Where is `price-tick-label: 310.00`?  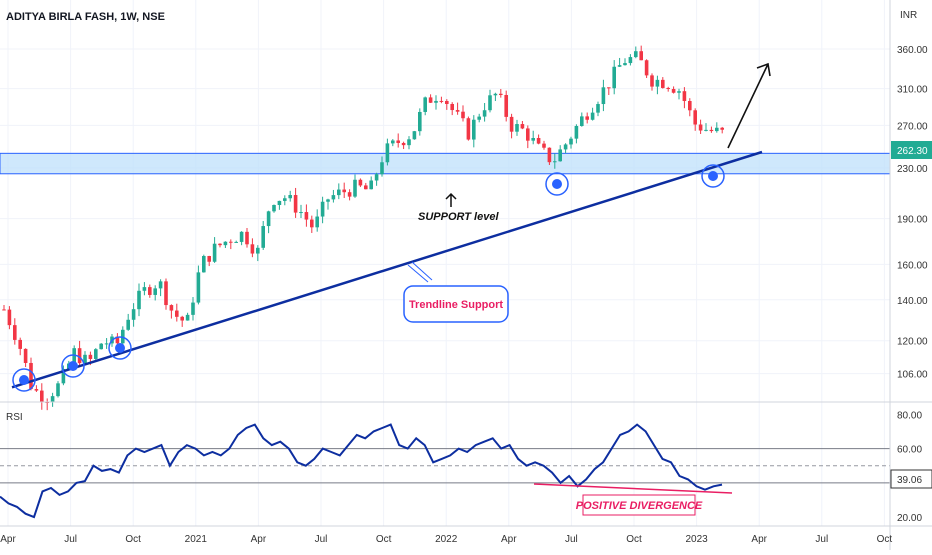
price-tick-label: 310.00 is located at coordinates (912, 90).